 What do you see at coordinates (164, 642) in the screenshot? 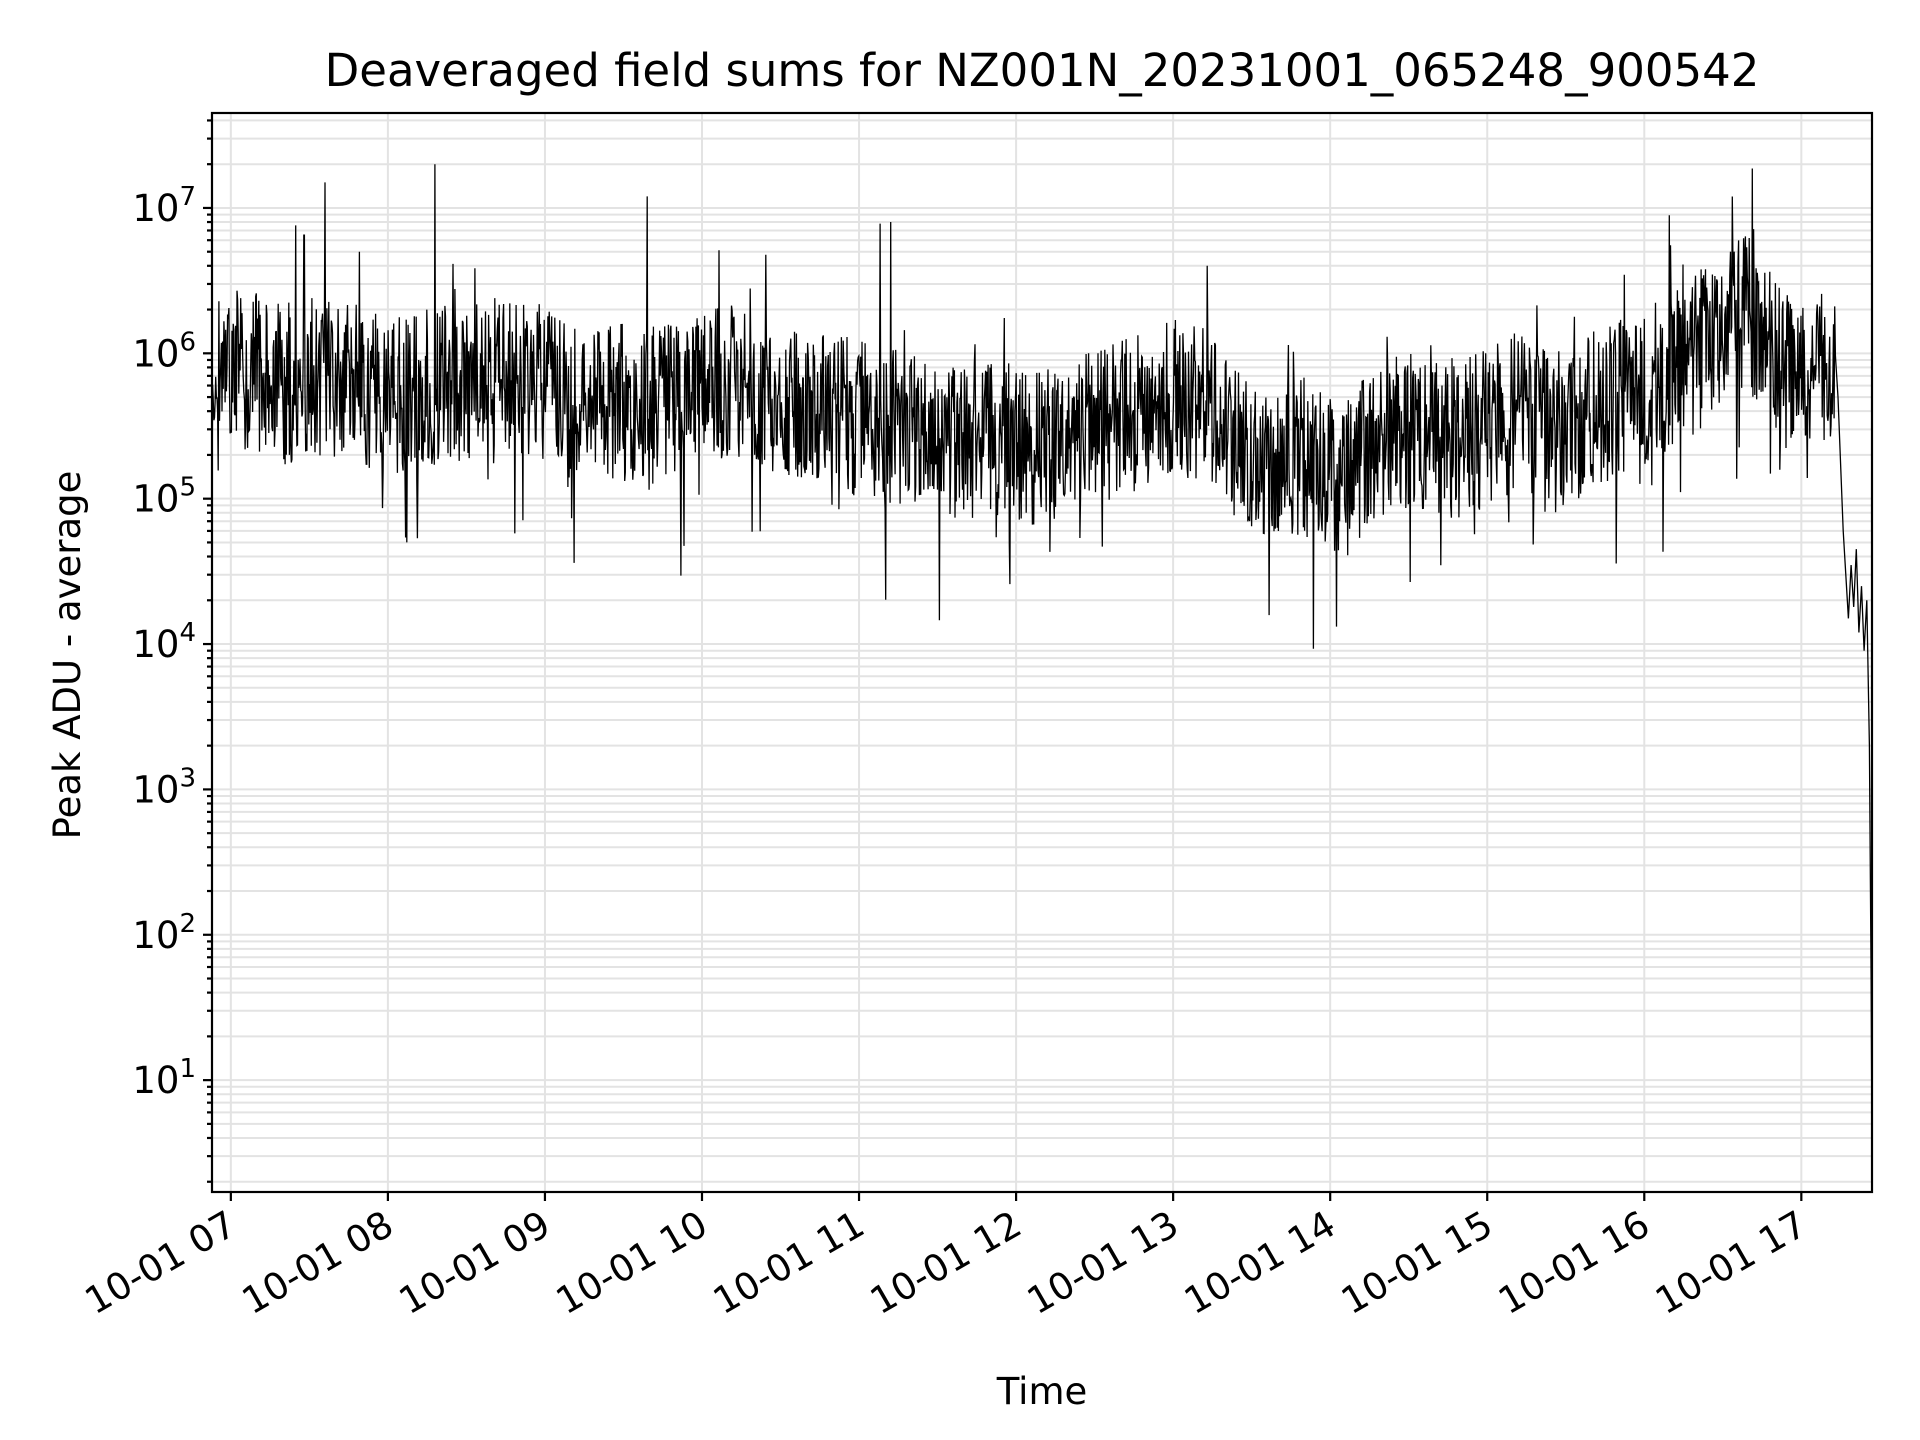
I see `y-tick-label: 104` at bounding box center [164, 642].